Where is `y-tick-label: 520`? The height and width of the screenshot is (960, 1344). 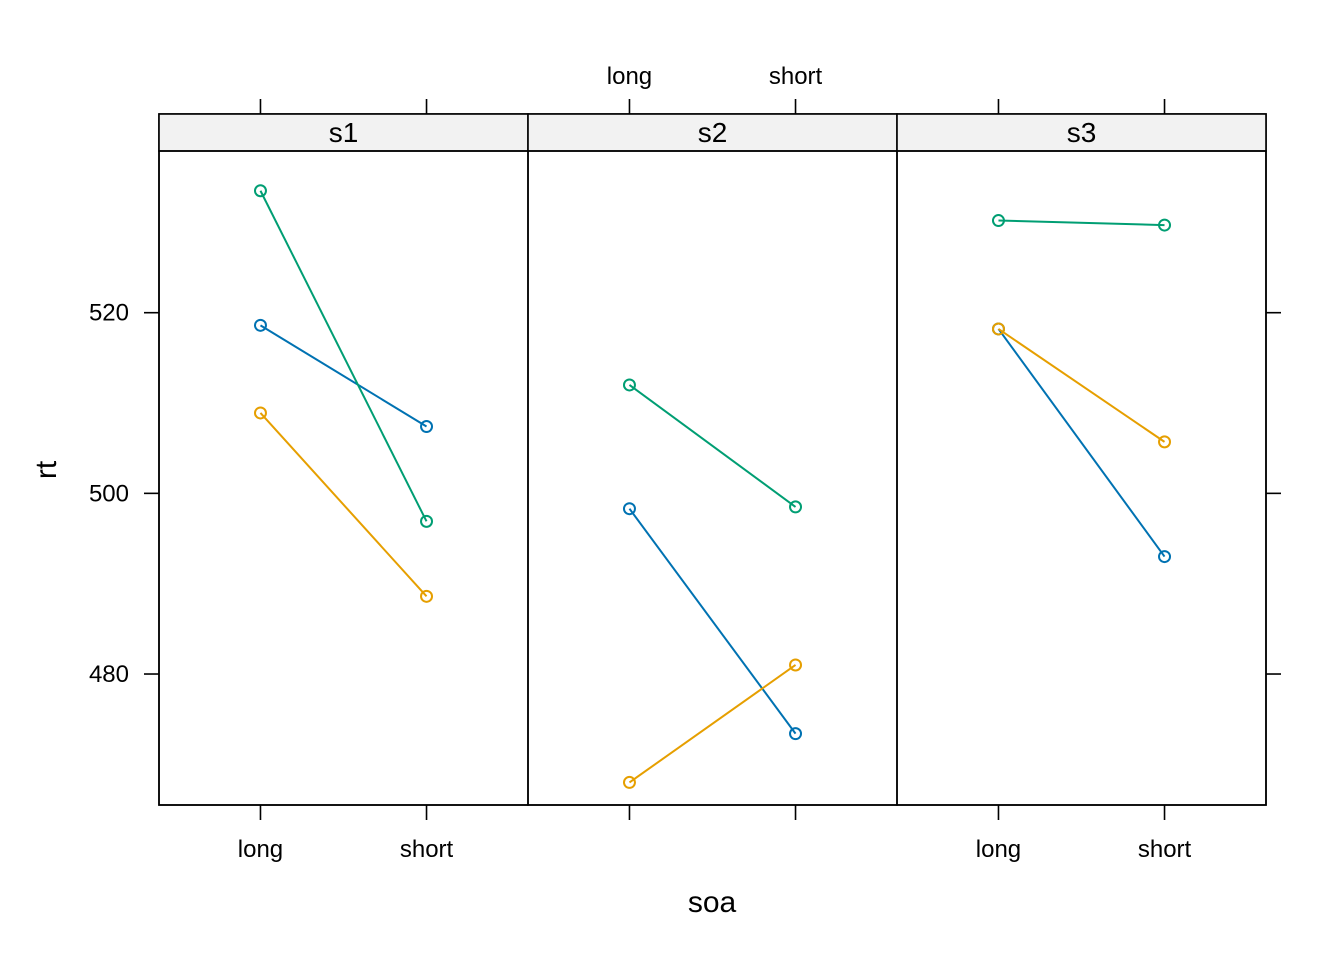 y-tick-label: 520 is located at coordinates (109, 313).